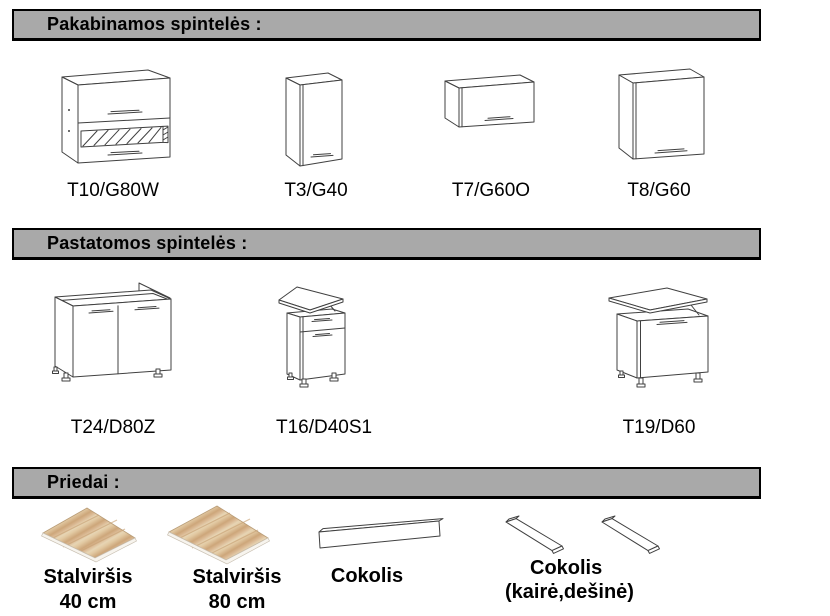 The height and width of the screenshot is (616, 830). Describe the element at coordinates (237, 590) in the screenshot. I see `item-label-worktop-80: Stalviršis 80 cm` at that location.